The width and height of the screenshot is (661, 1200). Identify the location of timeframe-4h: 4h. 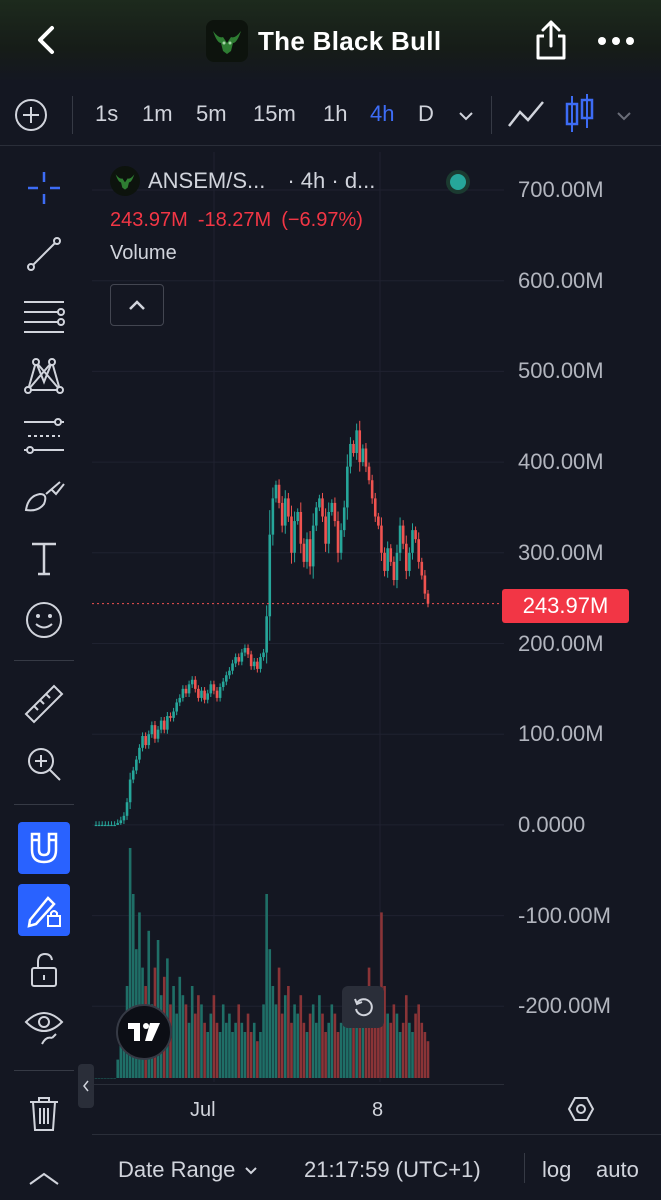
(382, 113).